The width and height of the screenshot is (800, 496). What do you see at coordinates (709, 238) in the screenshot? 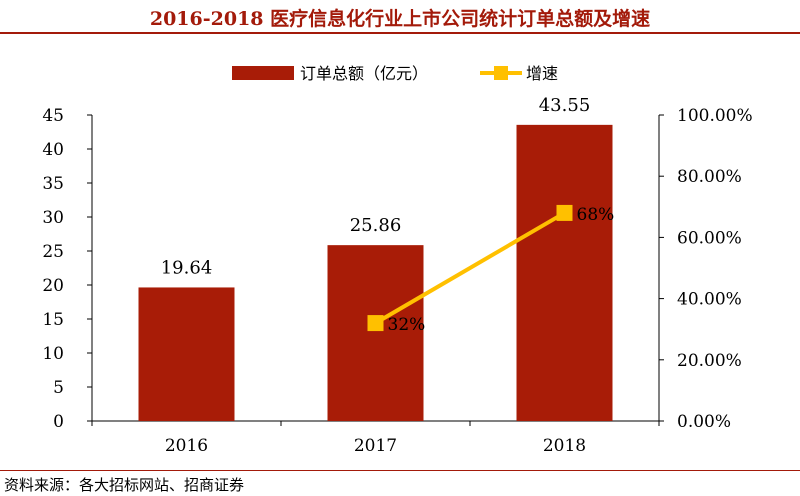
I see `y-right-tick-label: 60.00%` at bounding box center [709, 238].